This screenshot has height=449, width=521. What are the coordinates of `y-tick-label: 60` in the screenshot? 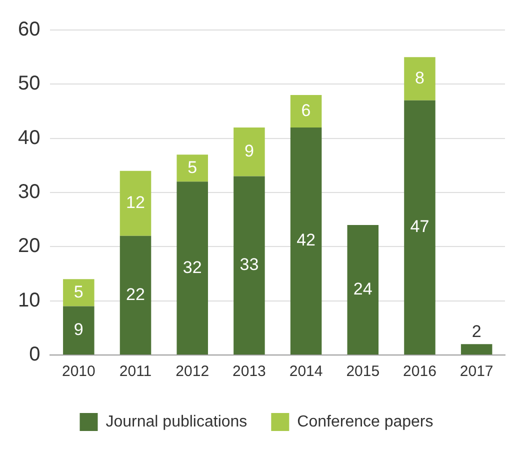 It's located at (29, 29).